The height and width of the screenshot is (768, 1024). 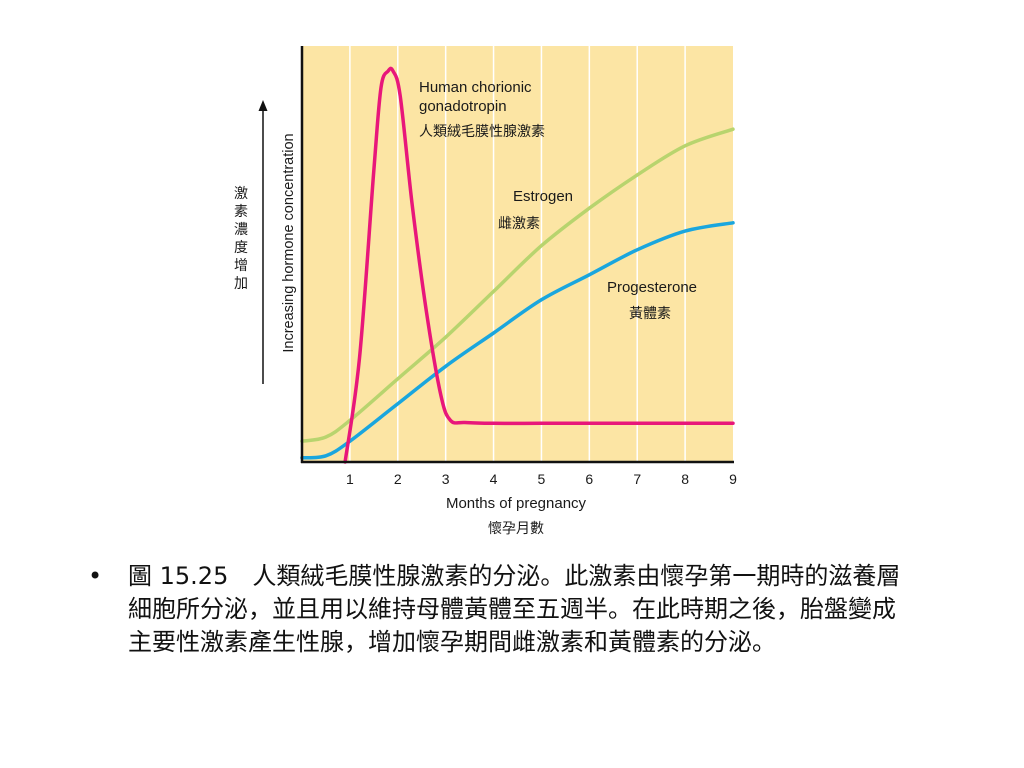 What do you see at coordinates (637, 479) in the screenshot?
I see `x-tick-label-7: 7` at bounding box center [637, 479].